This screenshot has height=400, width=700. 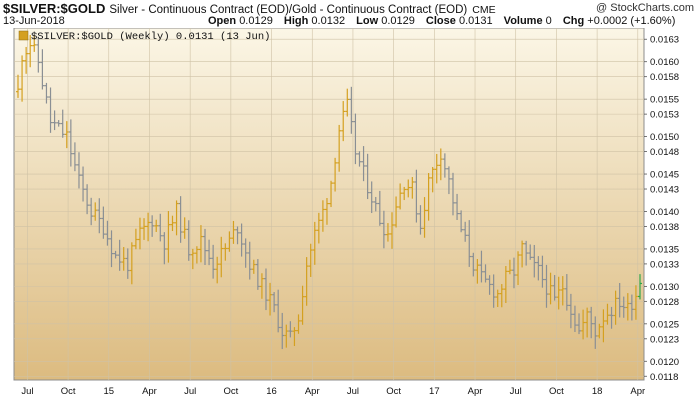 I want to click on low-value: 0.0129, so click(x=398, y=21).